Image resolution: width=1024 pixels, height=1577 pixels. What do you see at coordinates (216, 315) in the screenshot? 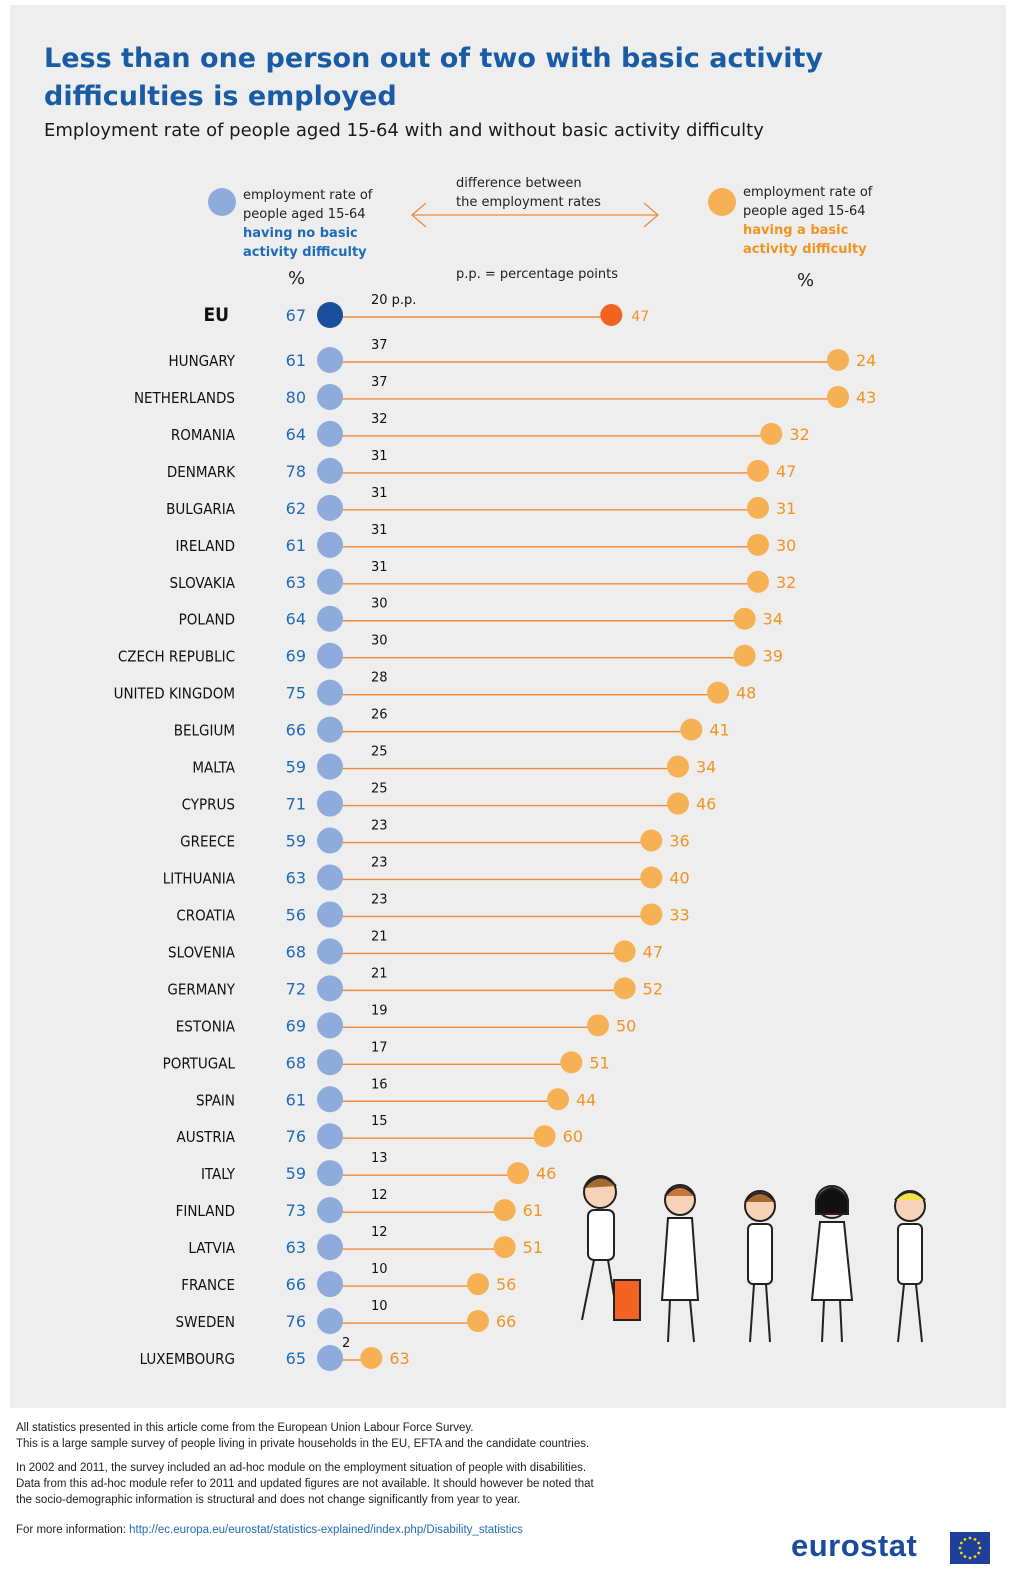
I see `country-label: EU` at bounding box center [216, 315].